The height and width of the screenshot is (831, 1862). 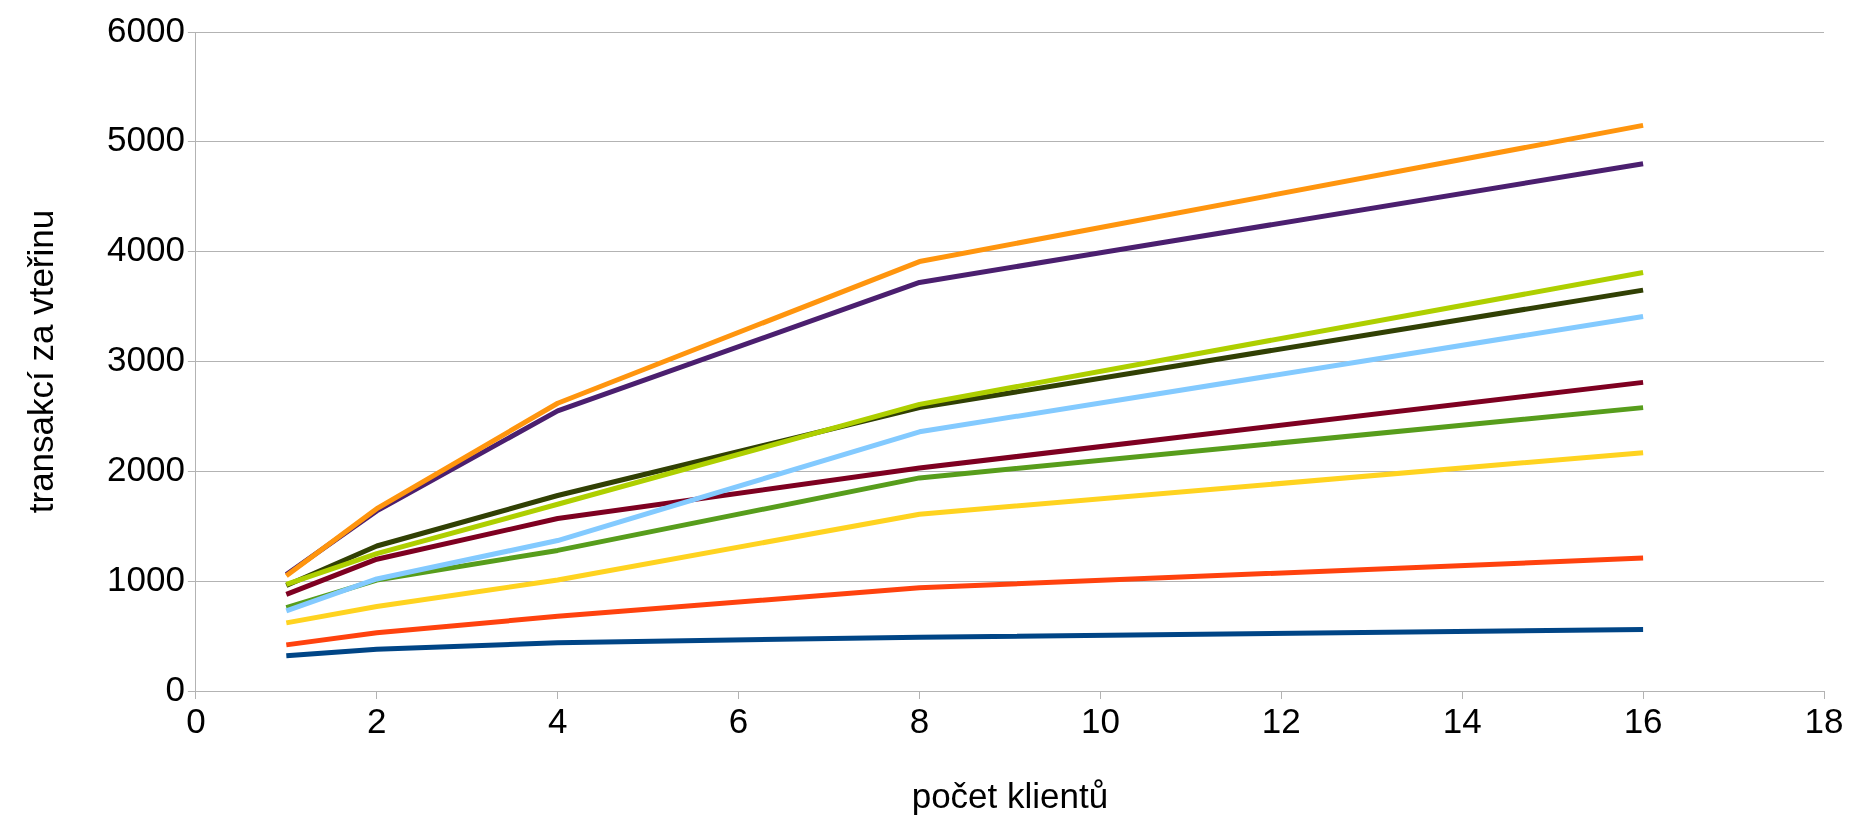 I want to click on x-tick-label: 4, so click(x=557, y=720).